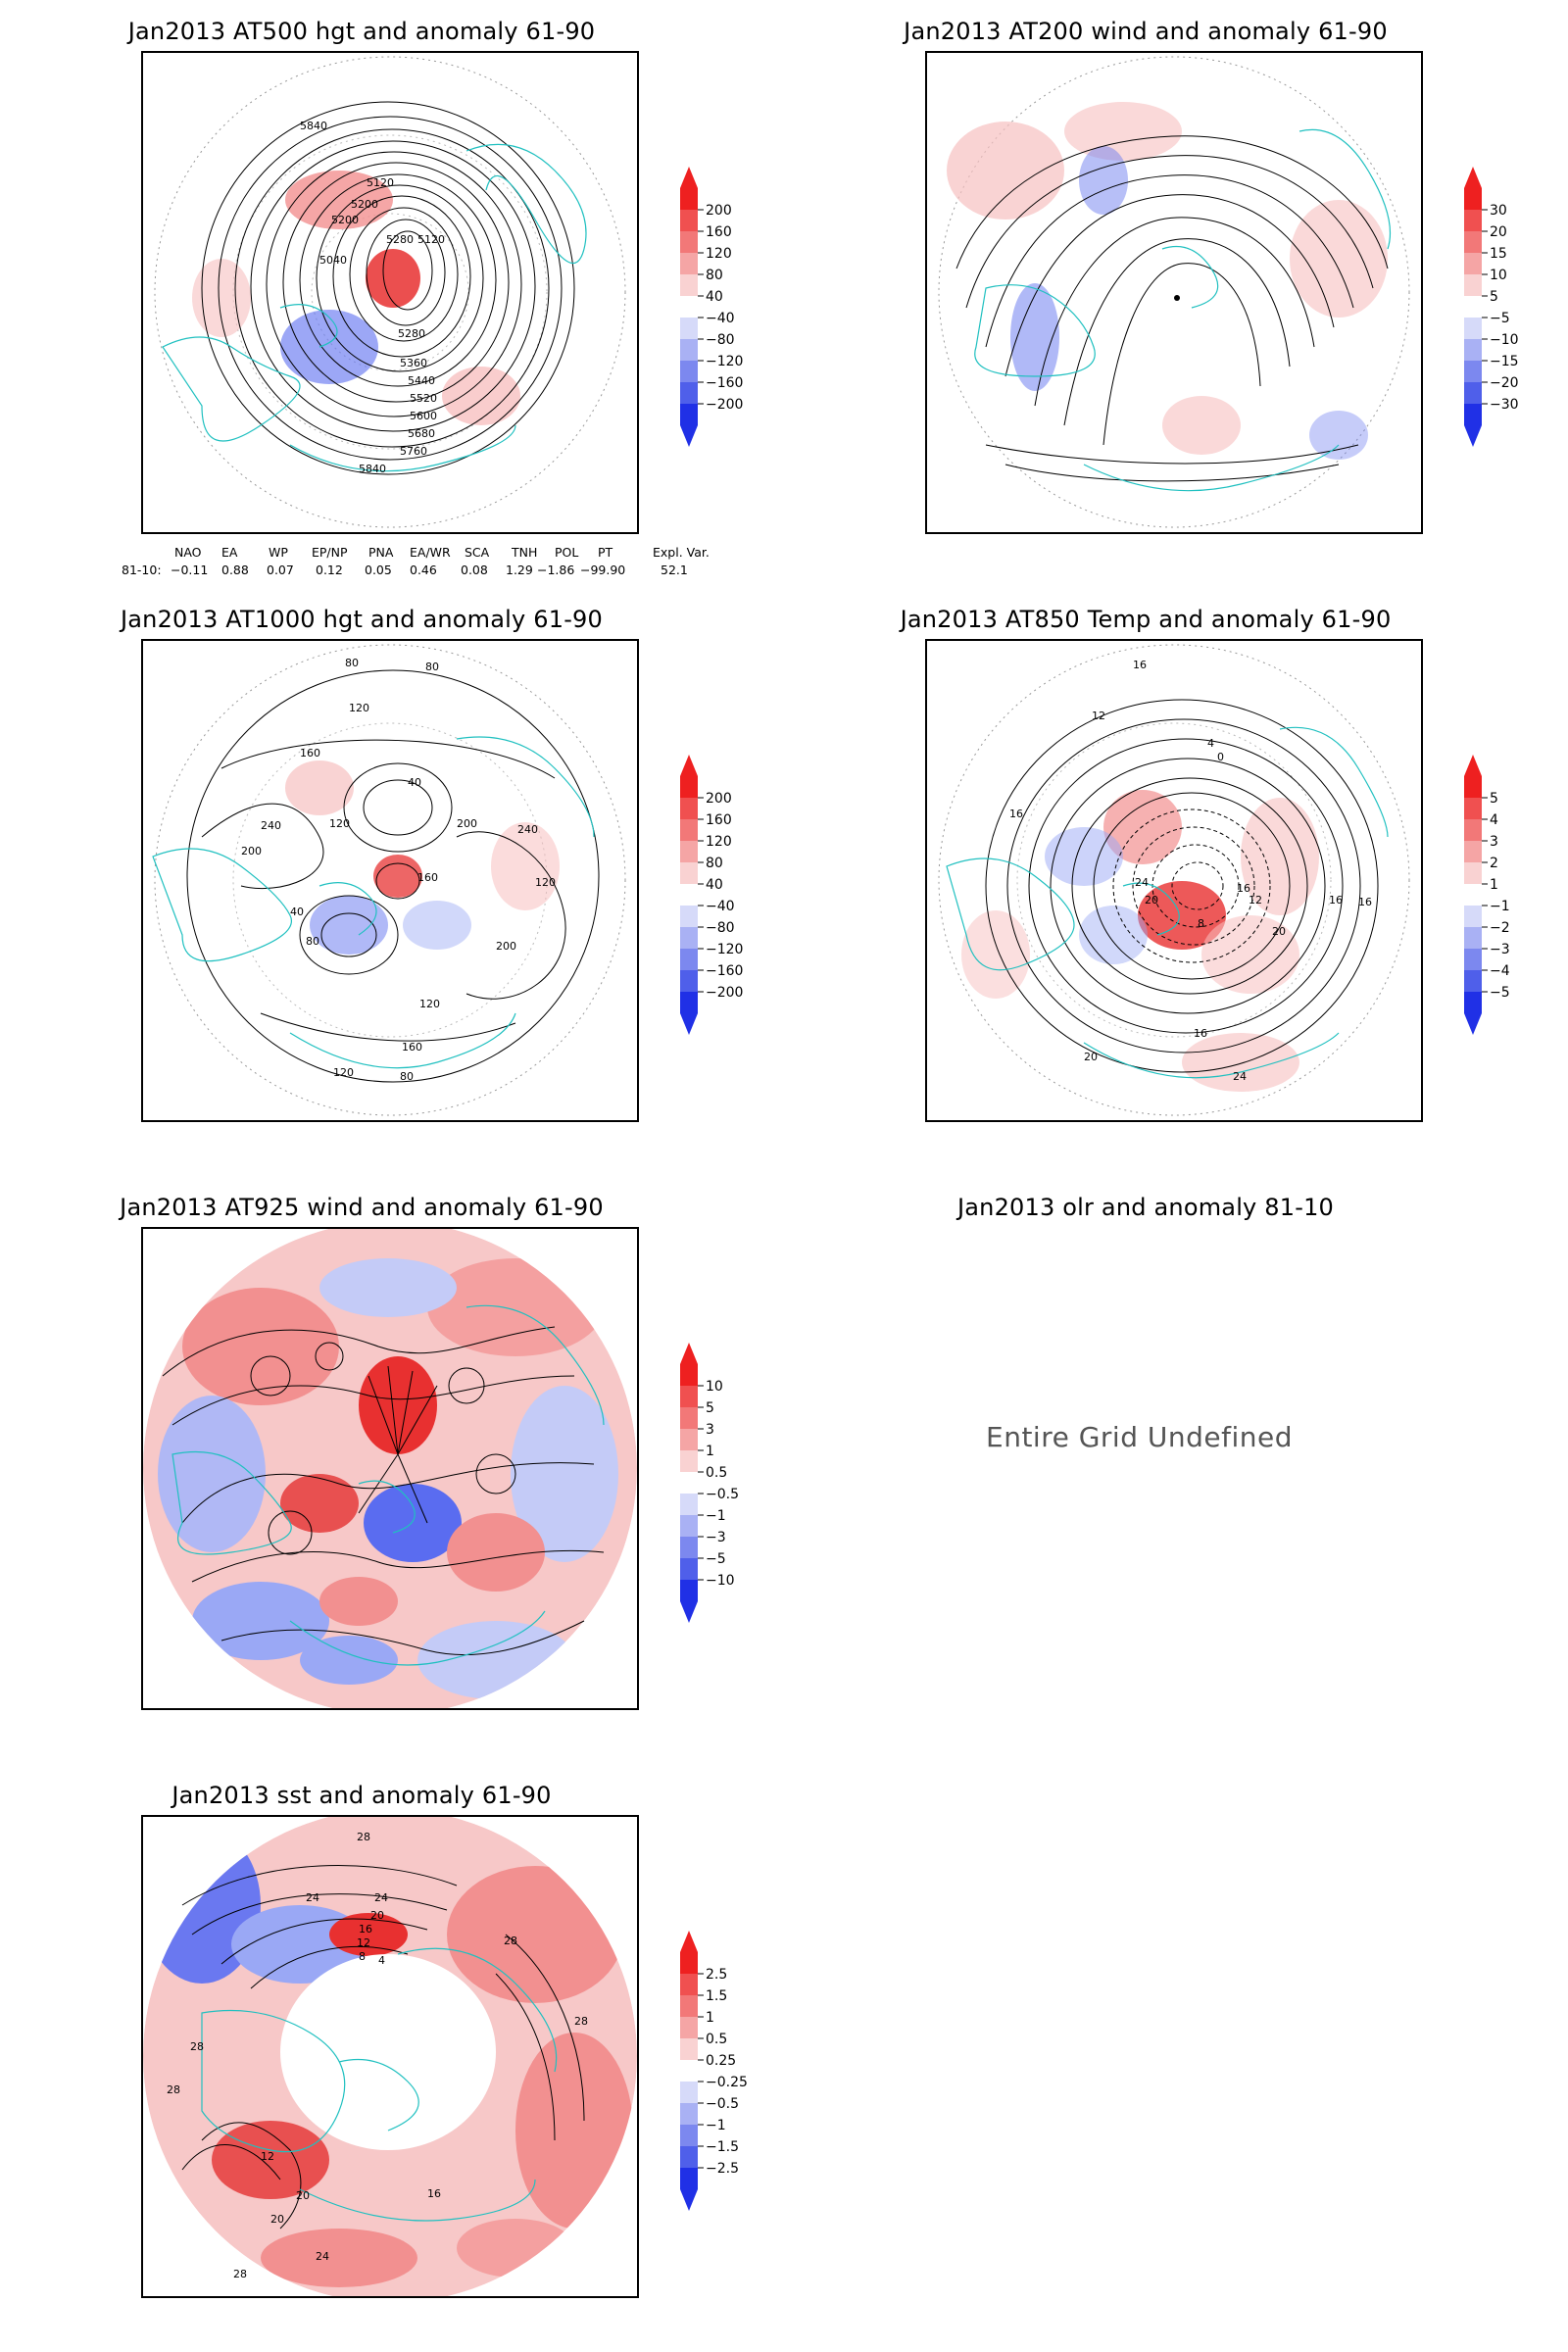 Image resolution: width=1568 pixels, height=2352 pixels. I want to click on colorbar-label: 10, so click(1498, 275).